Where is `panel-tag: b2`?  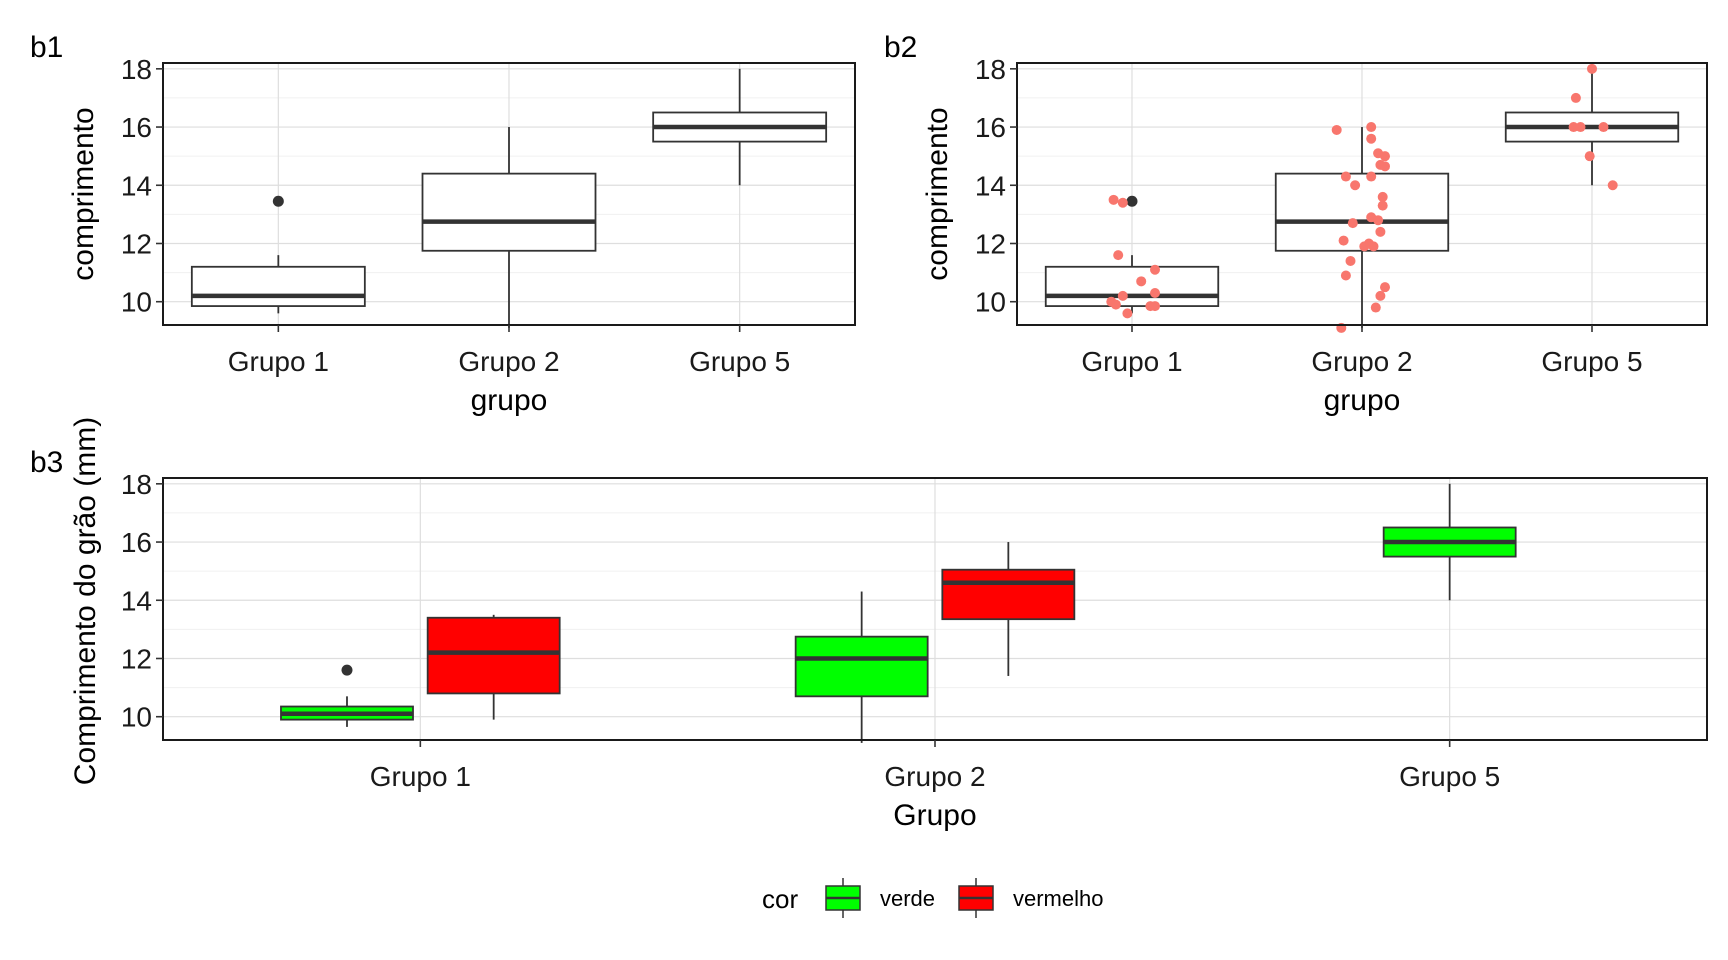
panel-tag: b2 is located at coordinates (900, 47).